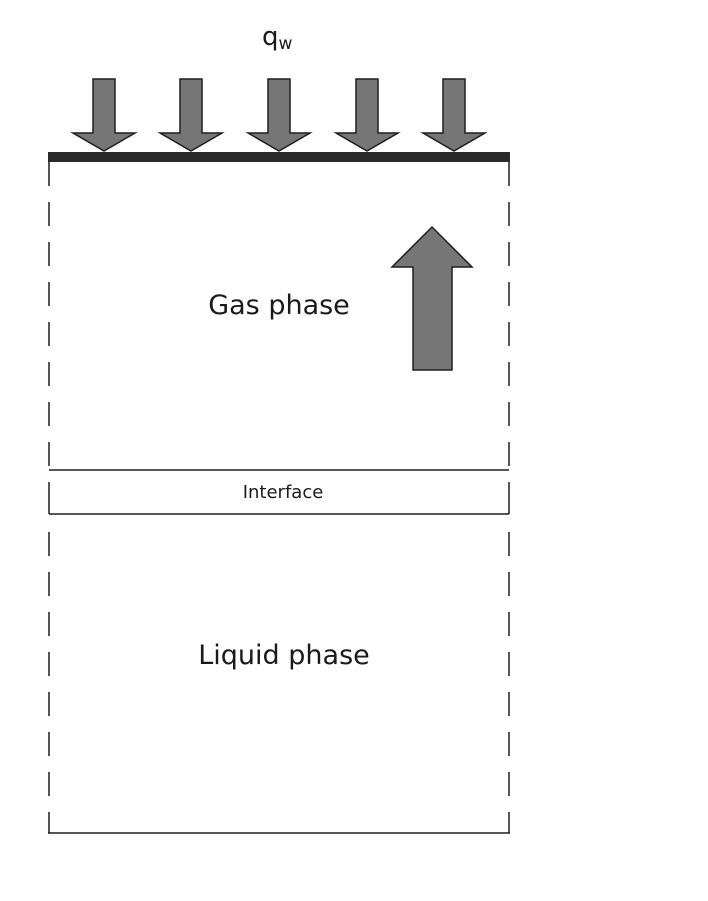  I want to click on heat-flux-symbol: q, so click(270, 37).